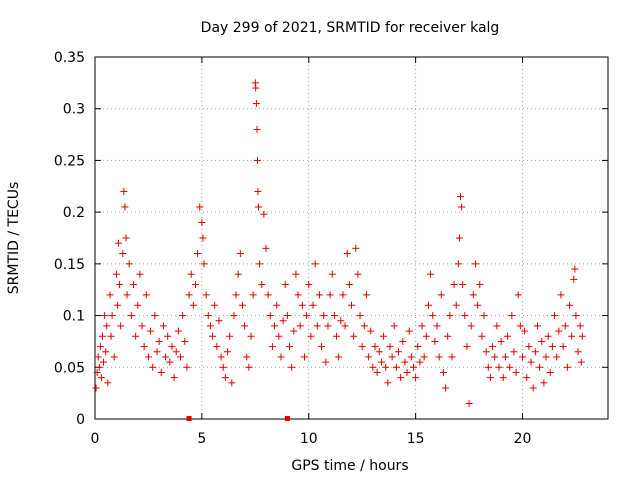 Image resolution: width=640 pixels, height=480 pixels. Describe the element at coordinates (74, 317) in the screenshot. I see `y-tick-label: 0.1` at that location.